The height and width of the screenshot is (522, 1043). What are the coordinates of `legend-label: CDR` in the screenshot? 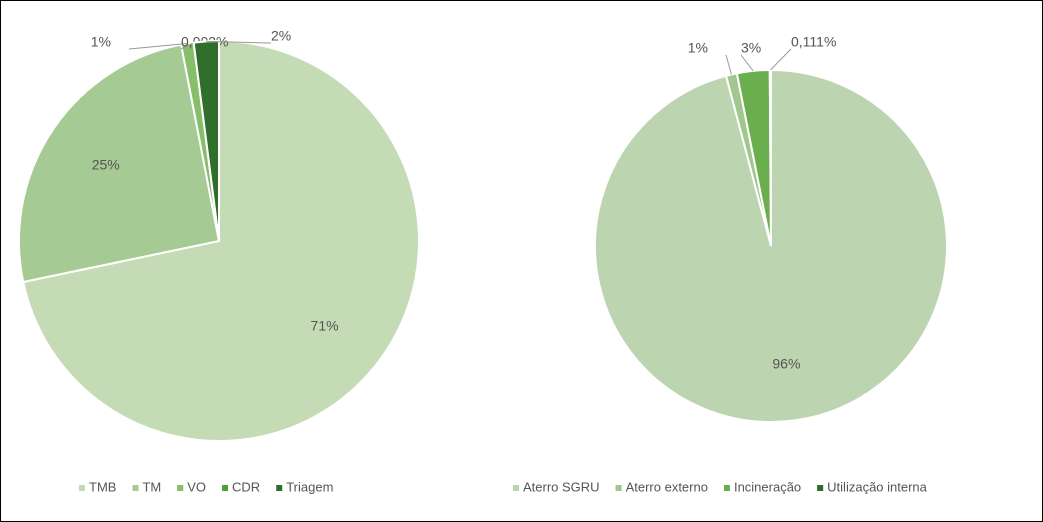 It's located at (246, 486).